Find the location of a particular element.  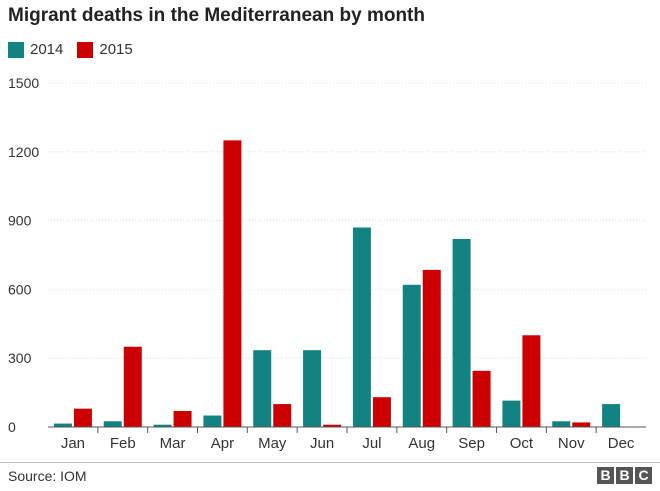

legend-item-2014: 2014 is located at coordinates (35, 49).